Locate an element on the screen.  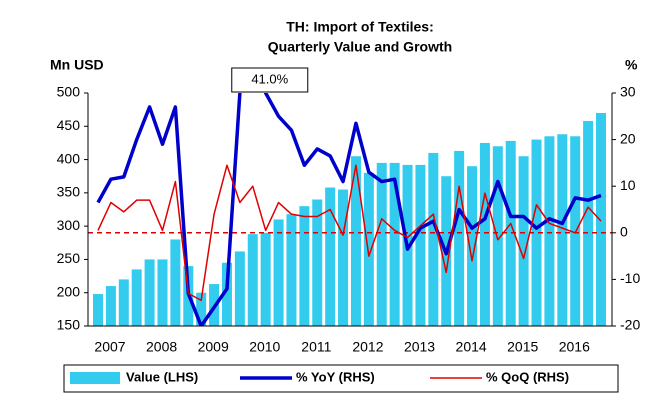
x-tick-label: 2016 is located at coordinates (574, 347).